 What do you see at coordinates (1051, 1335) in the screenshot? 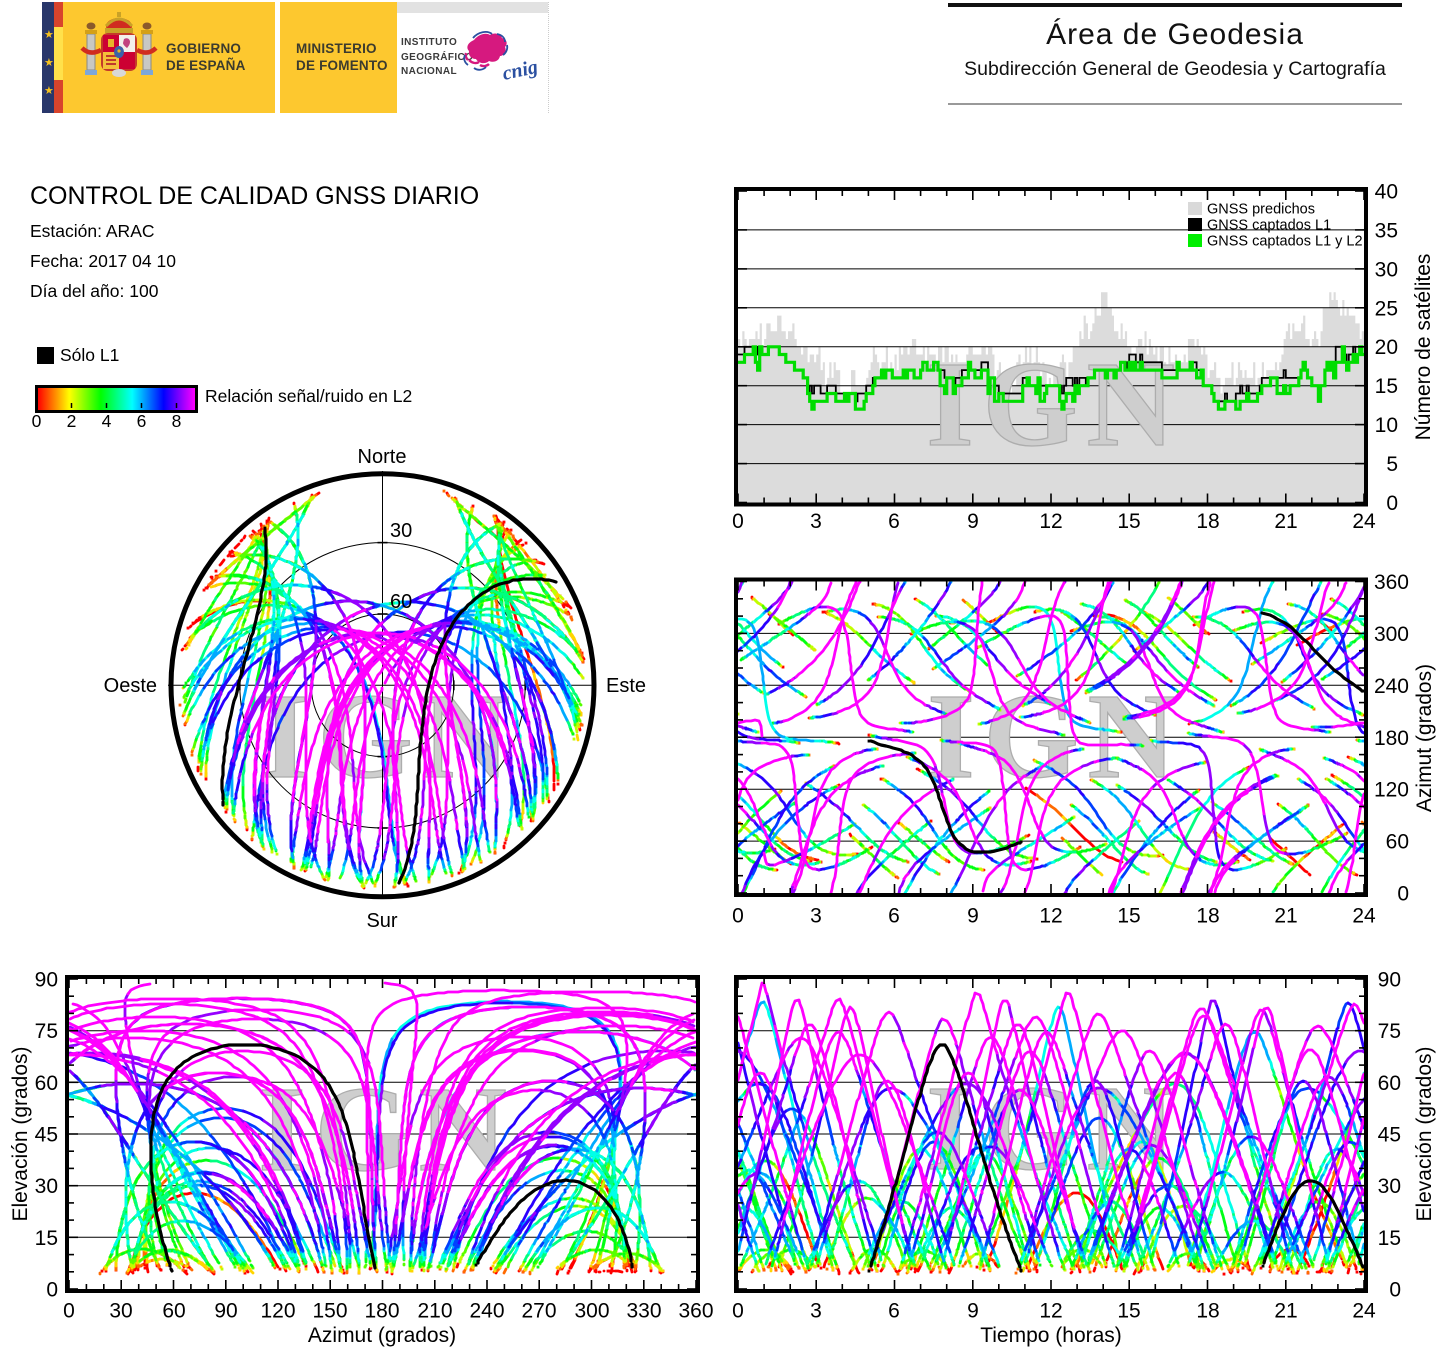
I see `svg-text: Tiempo (horas)` at bounding box center [1051, 1335].